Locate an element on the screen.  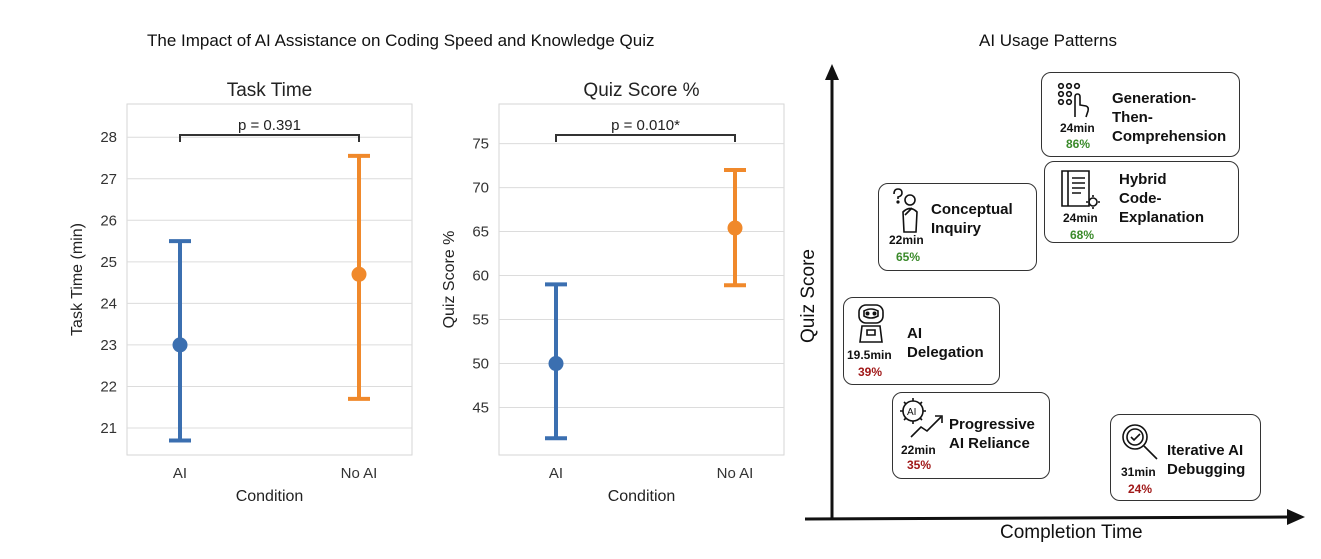
pattern-card-hybrid: Hybrid Code- Explanation 24min 68% is located at coordinates (1141, 202).